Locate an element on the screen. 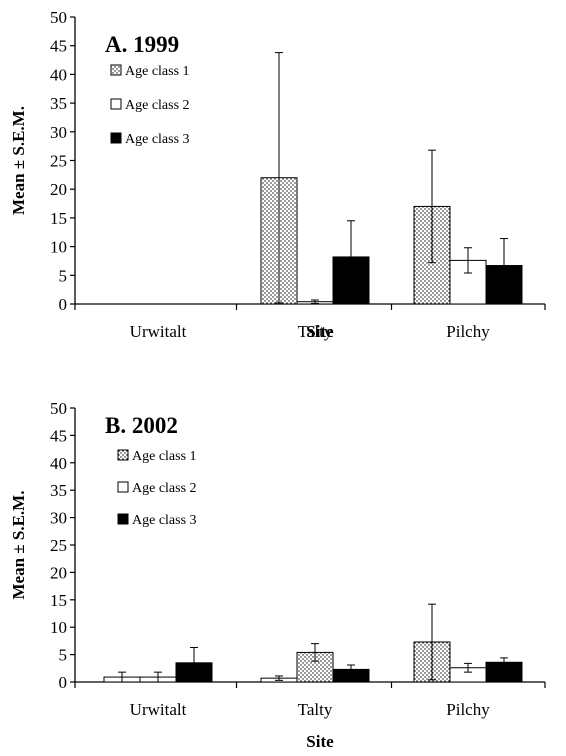  panel-b-legend-label: Age class 2 is located at coordinates (164, 488).